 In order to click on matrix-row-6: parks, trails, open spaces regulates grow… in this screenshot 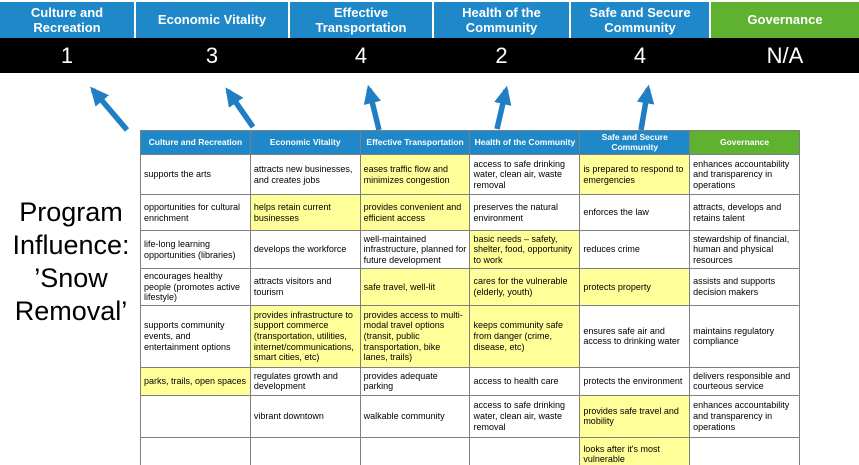, I will do `click(470, 381)`.